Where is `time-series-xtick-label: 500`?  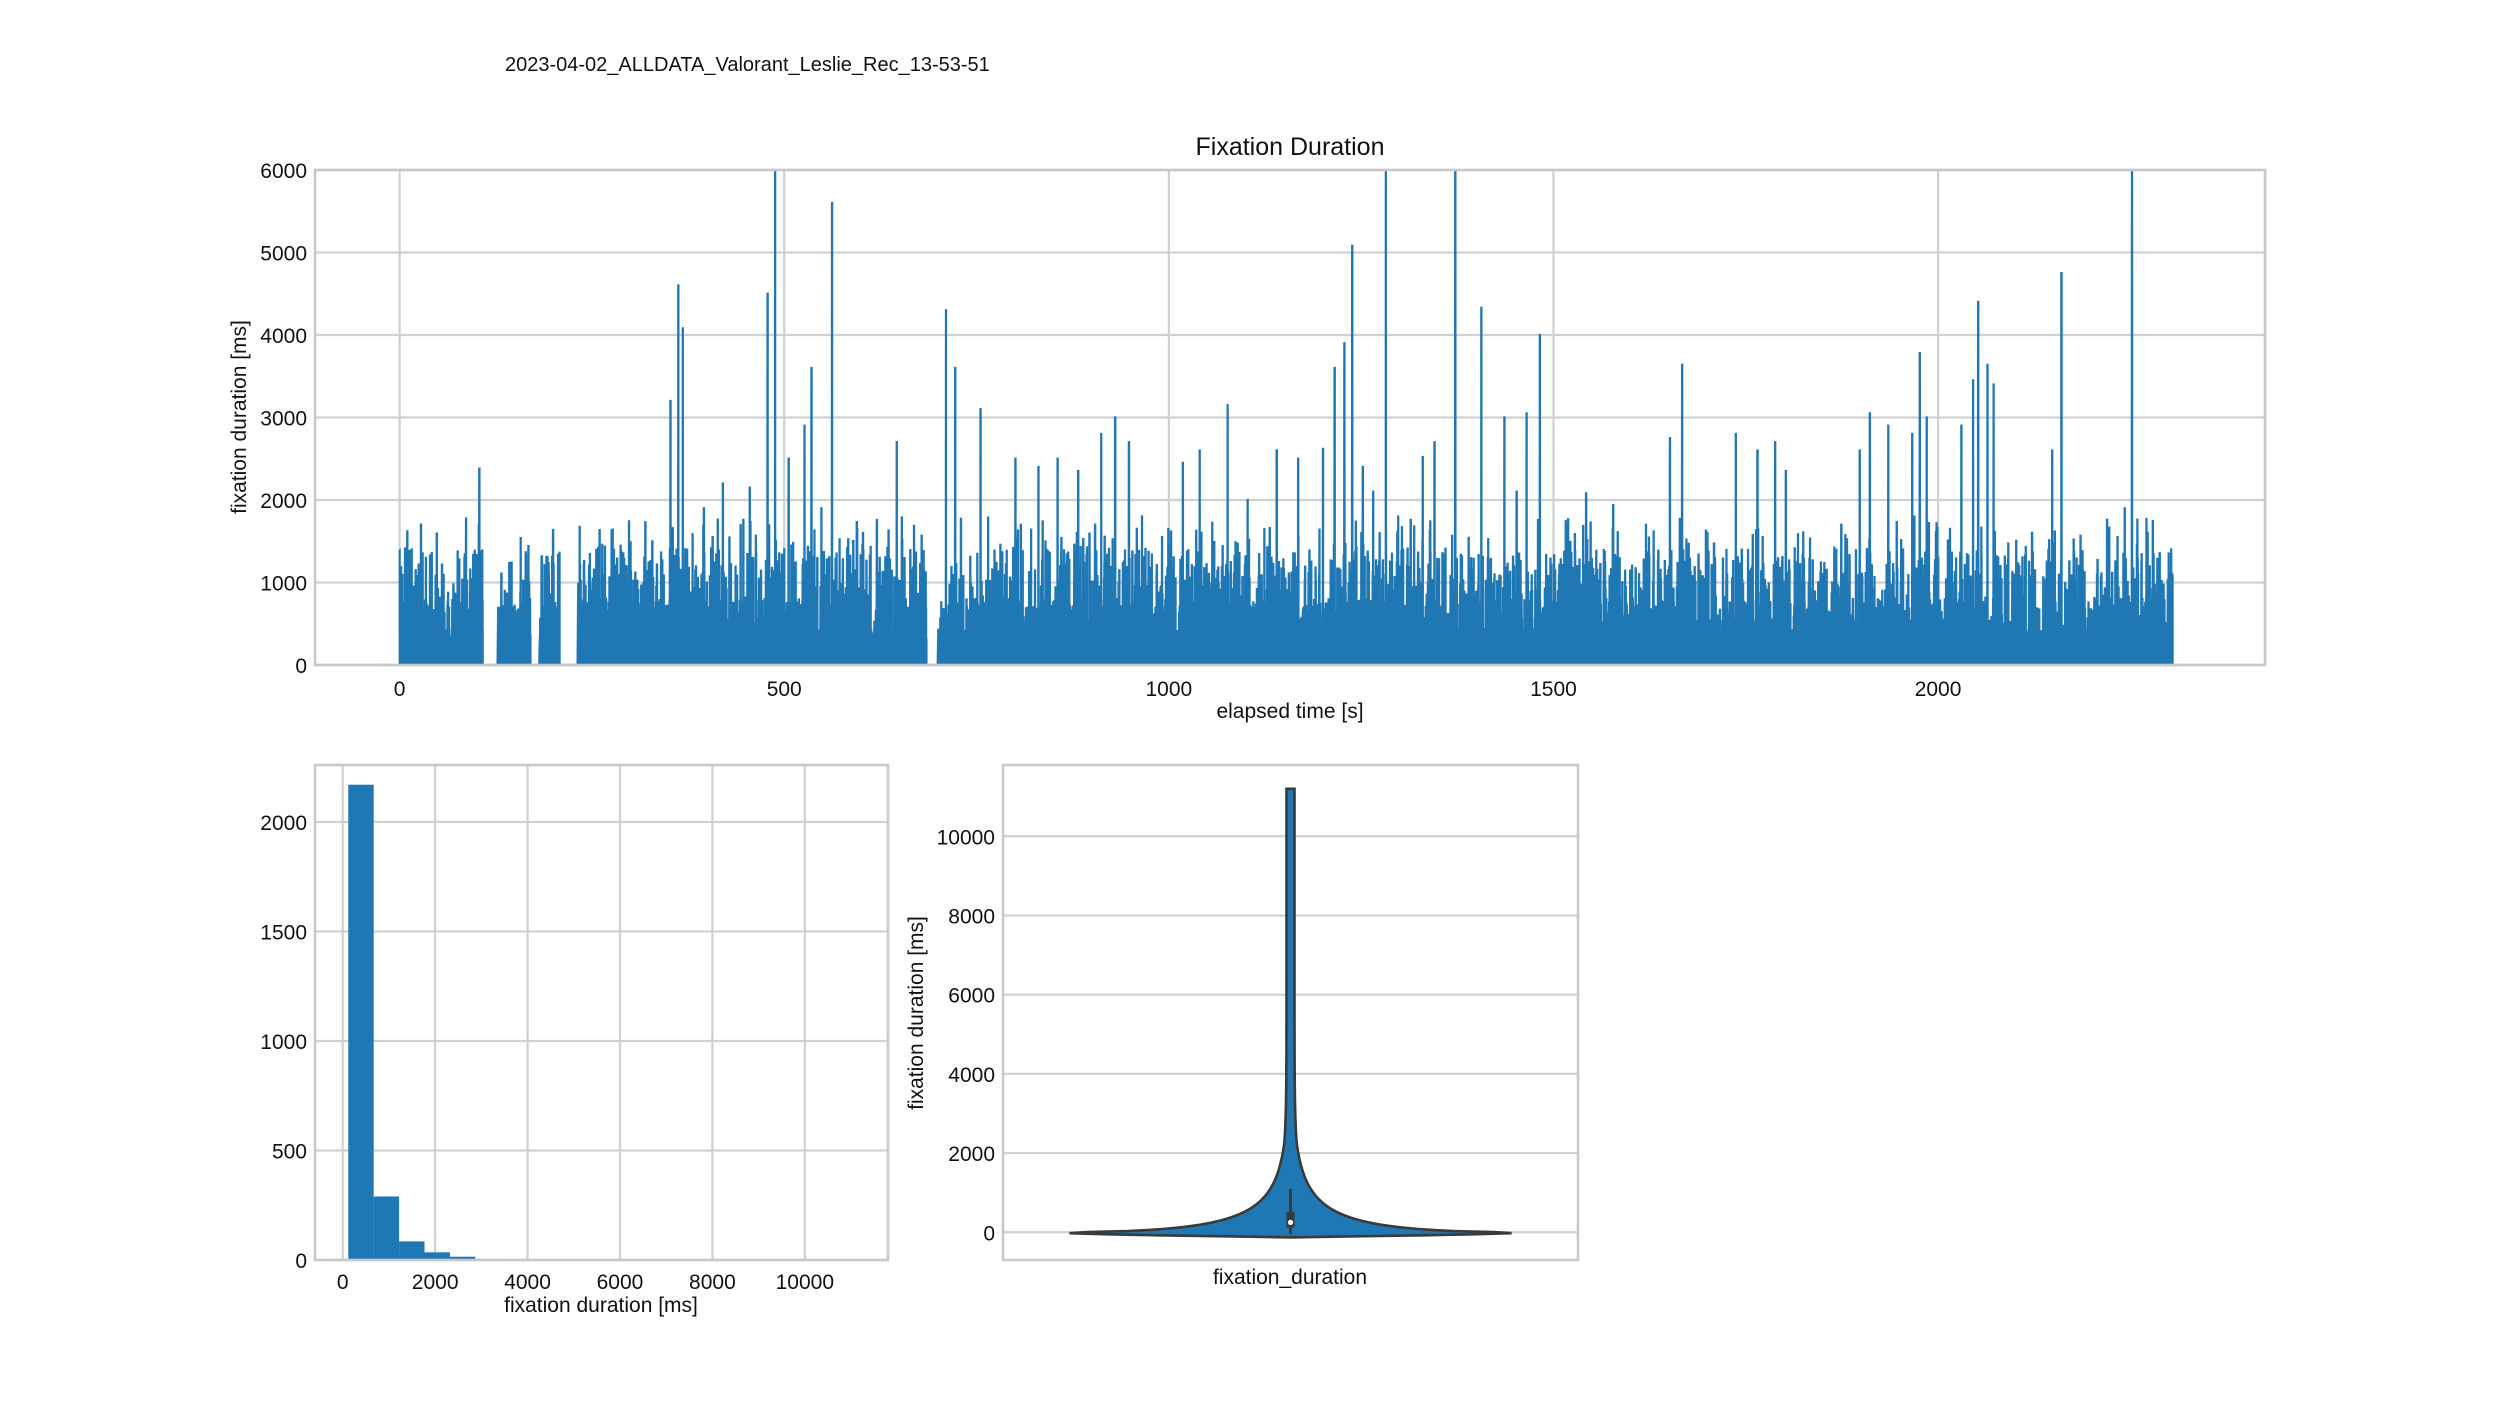
time-series-xtick-label: 500 is located at coordinates (784, 689).